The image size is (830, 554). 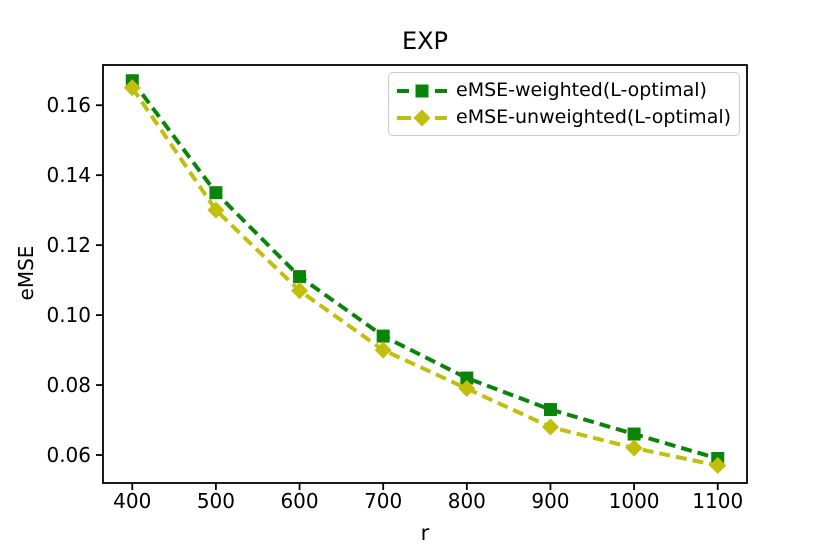 What do you see at coordinates (425, 533) in the screenshot?
I see `x-axis-label: r` at bounding box center [425, 533].